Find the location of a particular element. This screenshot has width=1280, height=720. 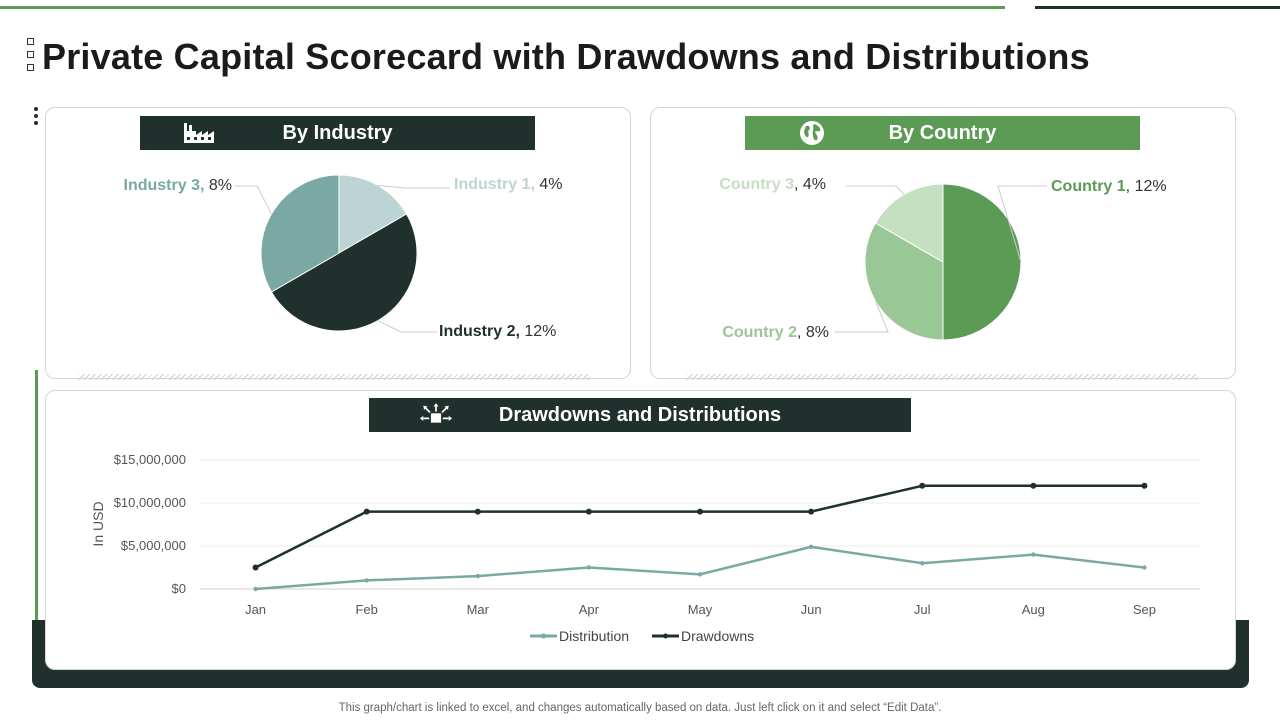

industry-heading: By Industry is located at coordinates (337, 132).